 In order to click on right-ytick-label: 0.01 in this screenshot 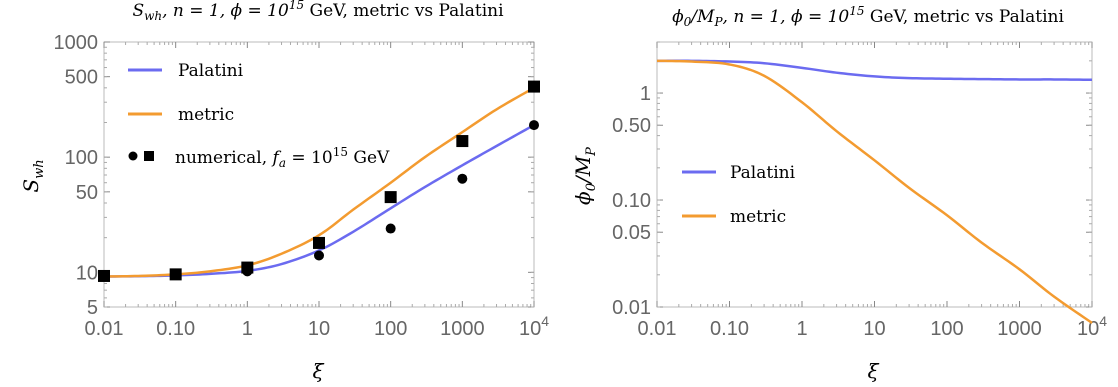, I will do `click(631, 308)`.